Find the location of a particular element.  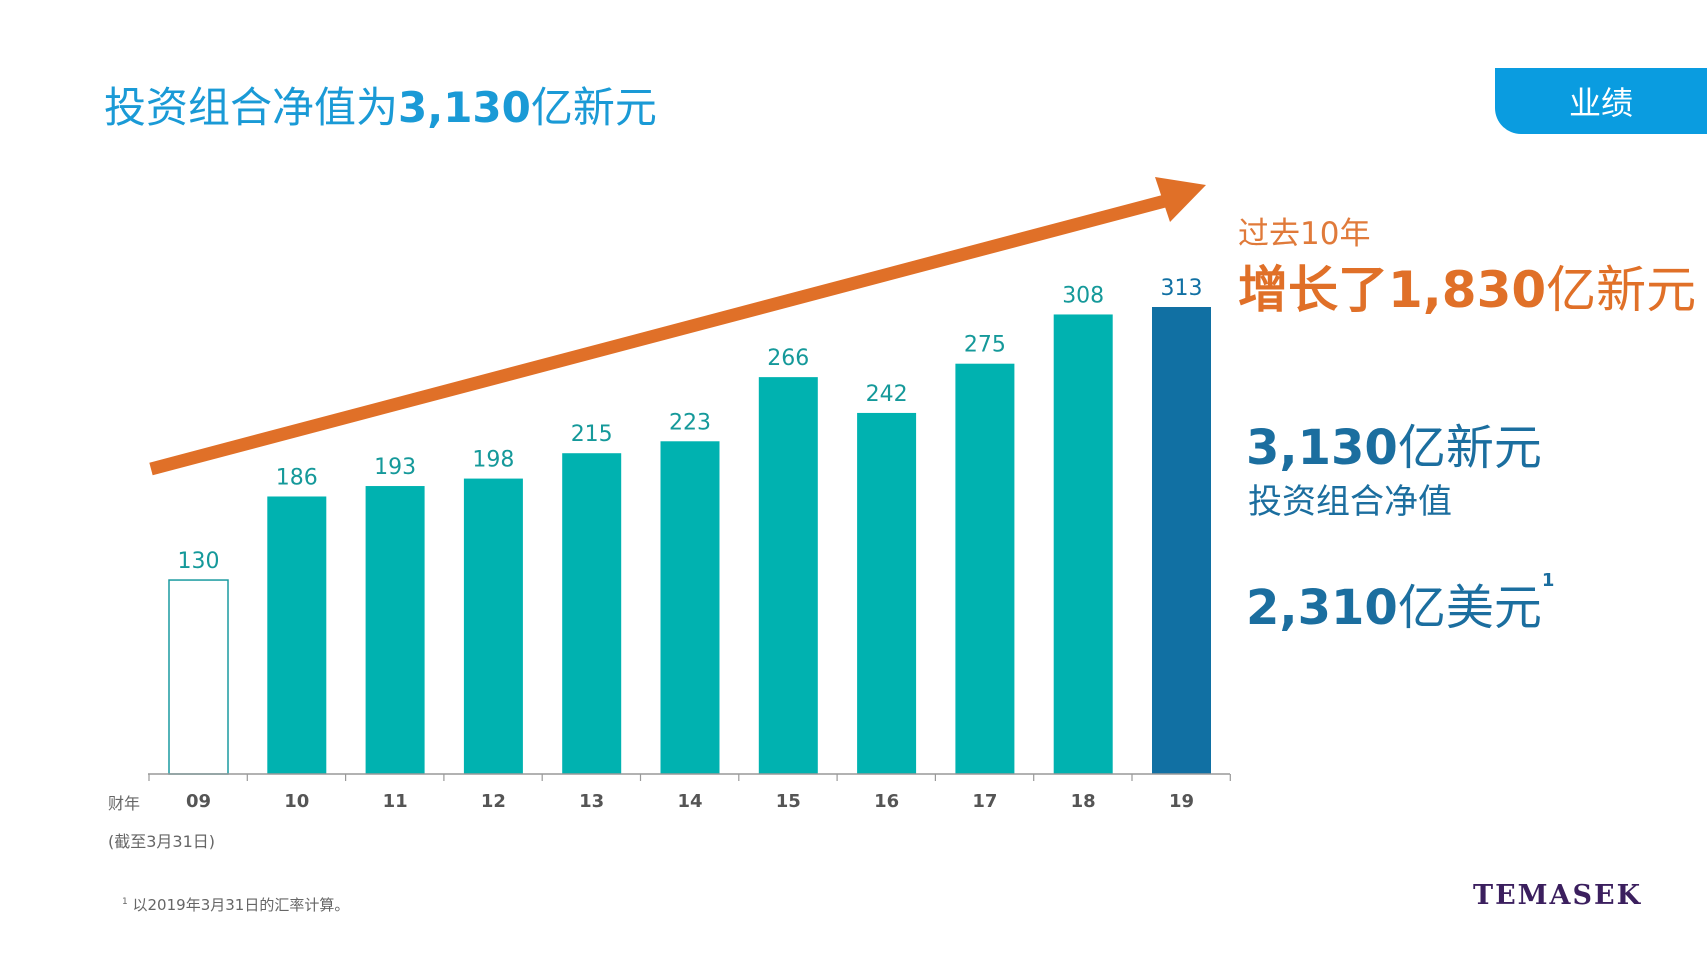

footnote: 1 以2019年3月31日的汇率计算。 is located at coordinates (235, 904).